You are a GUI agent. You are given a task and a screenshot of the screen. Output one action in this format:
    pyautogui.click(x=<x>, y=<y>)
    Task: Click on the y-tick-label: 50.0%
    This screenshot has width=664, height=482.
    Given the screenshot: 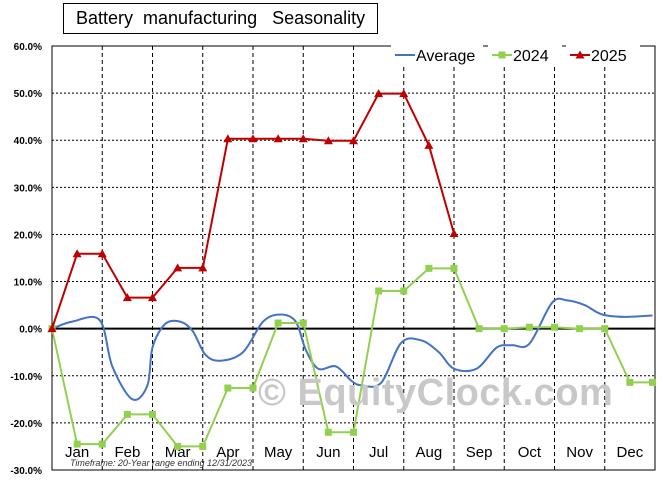 What is the action you would take?
    pyautogui.click(x=28, y=94)
    